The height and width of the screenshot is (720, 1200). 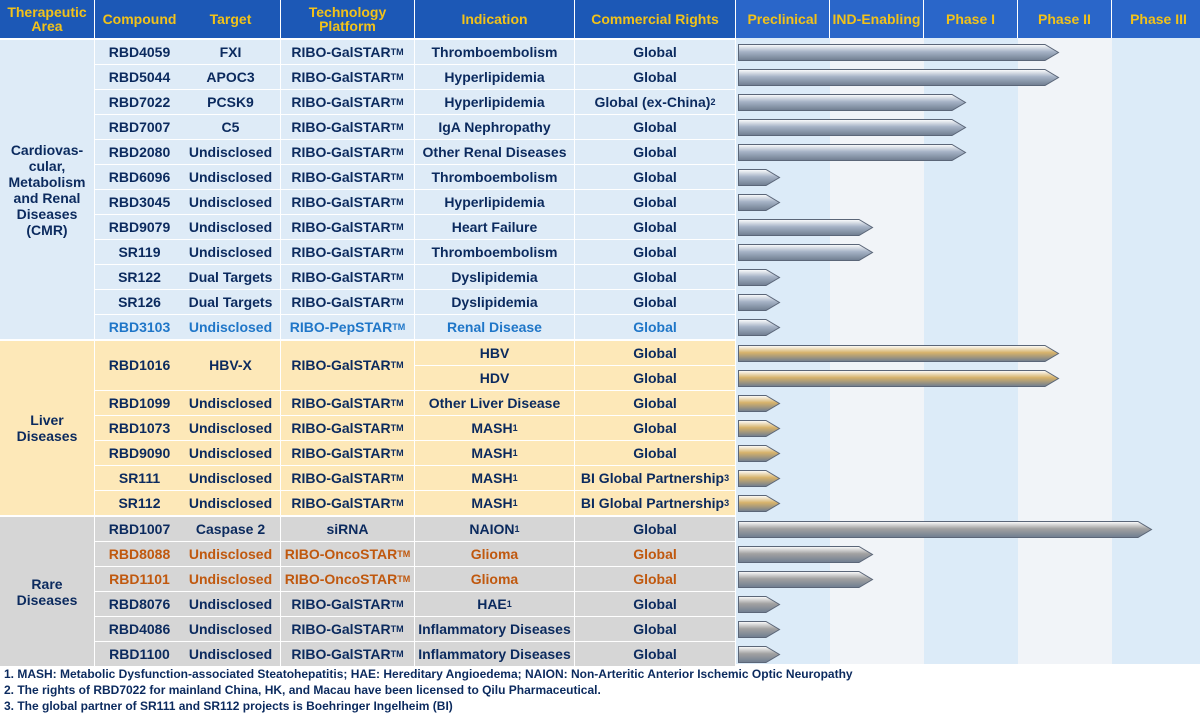 I want to click on indication-name: Thromboembolism, so click(x=494, y=51).